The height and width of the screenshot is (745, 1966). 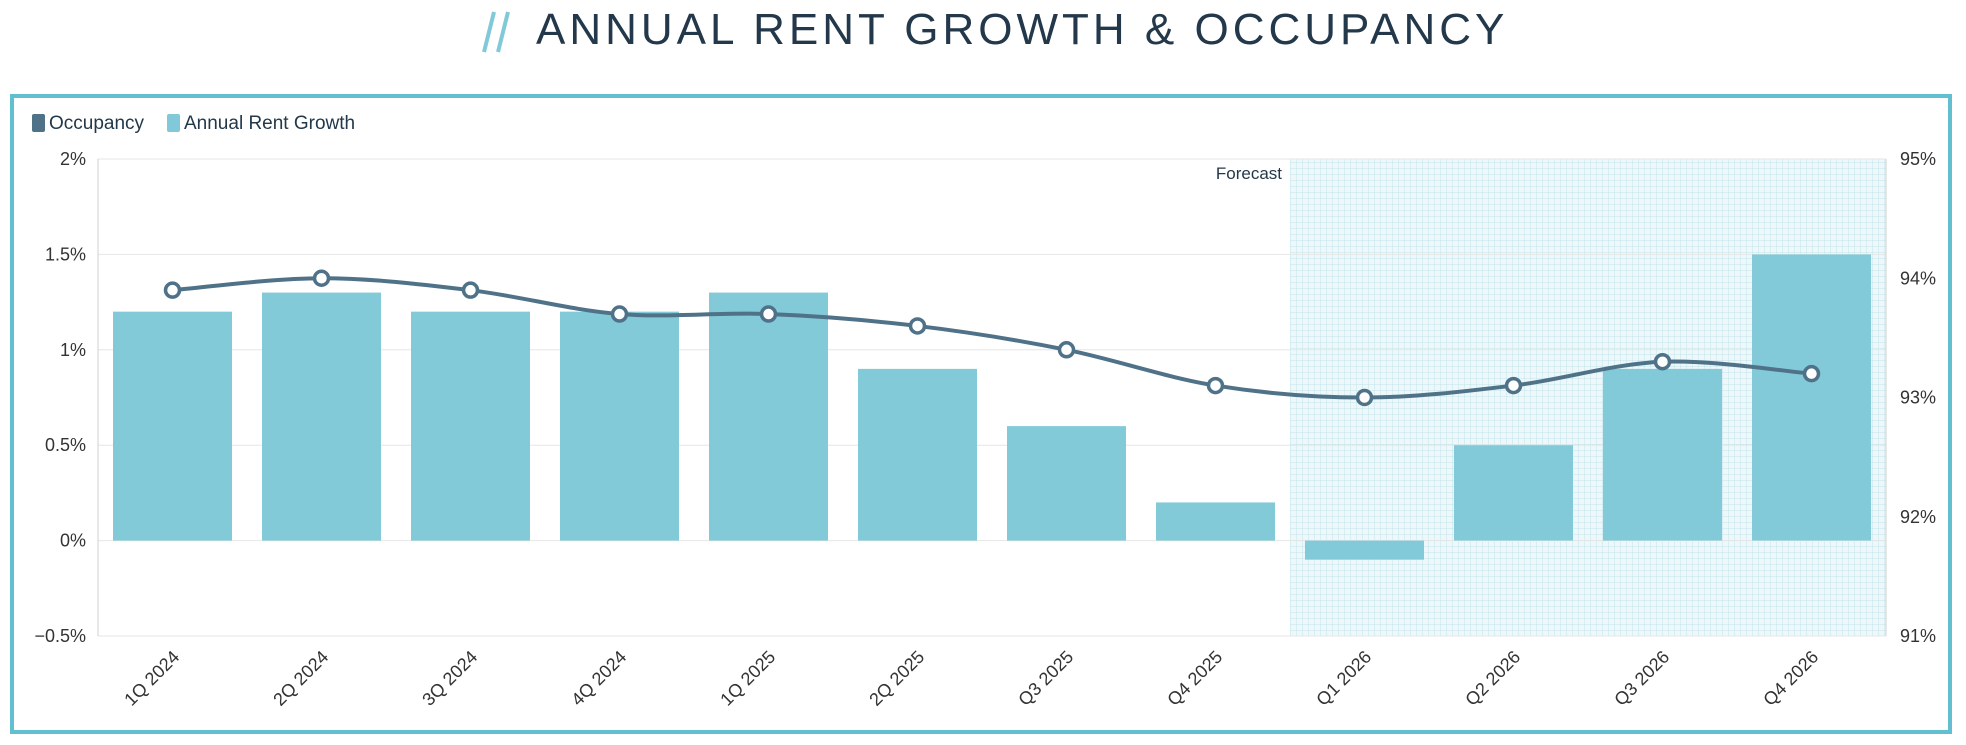 I want to click on right-tick-label: 91%, so click(x=1918, y=636).